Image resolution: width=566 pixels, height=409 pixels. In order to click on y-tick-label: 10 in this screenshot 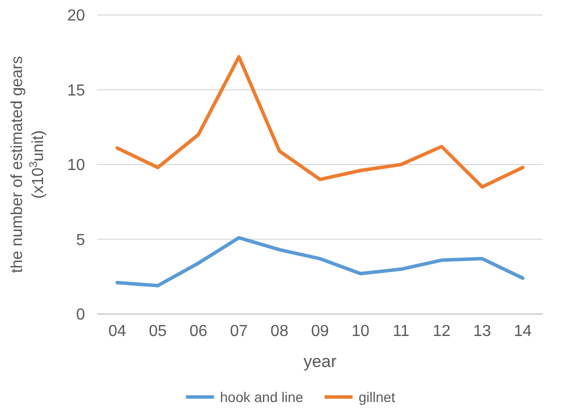, I will do `click(76, 165)`.